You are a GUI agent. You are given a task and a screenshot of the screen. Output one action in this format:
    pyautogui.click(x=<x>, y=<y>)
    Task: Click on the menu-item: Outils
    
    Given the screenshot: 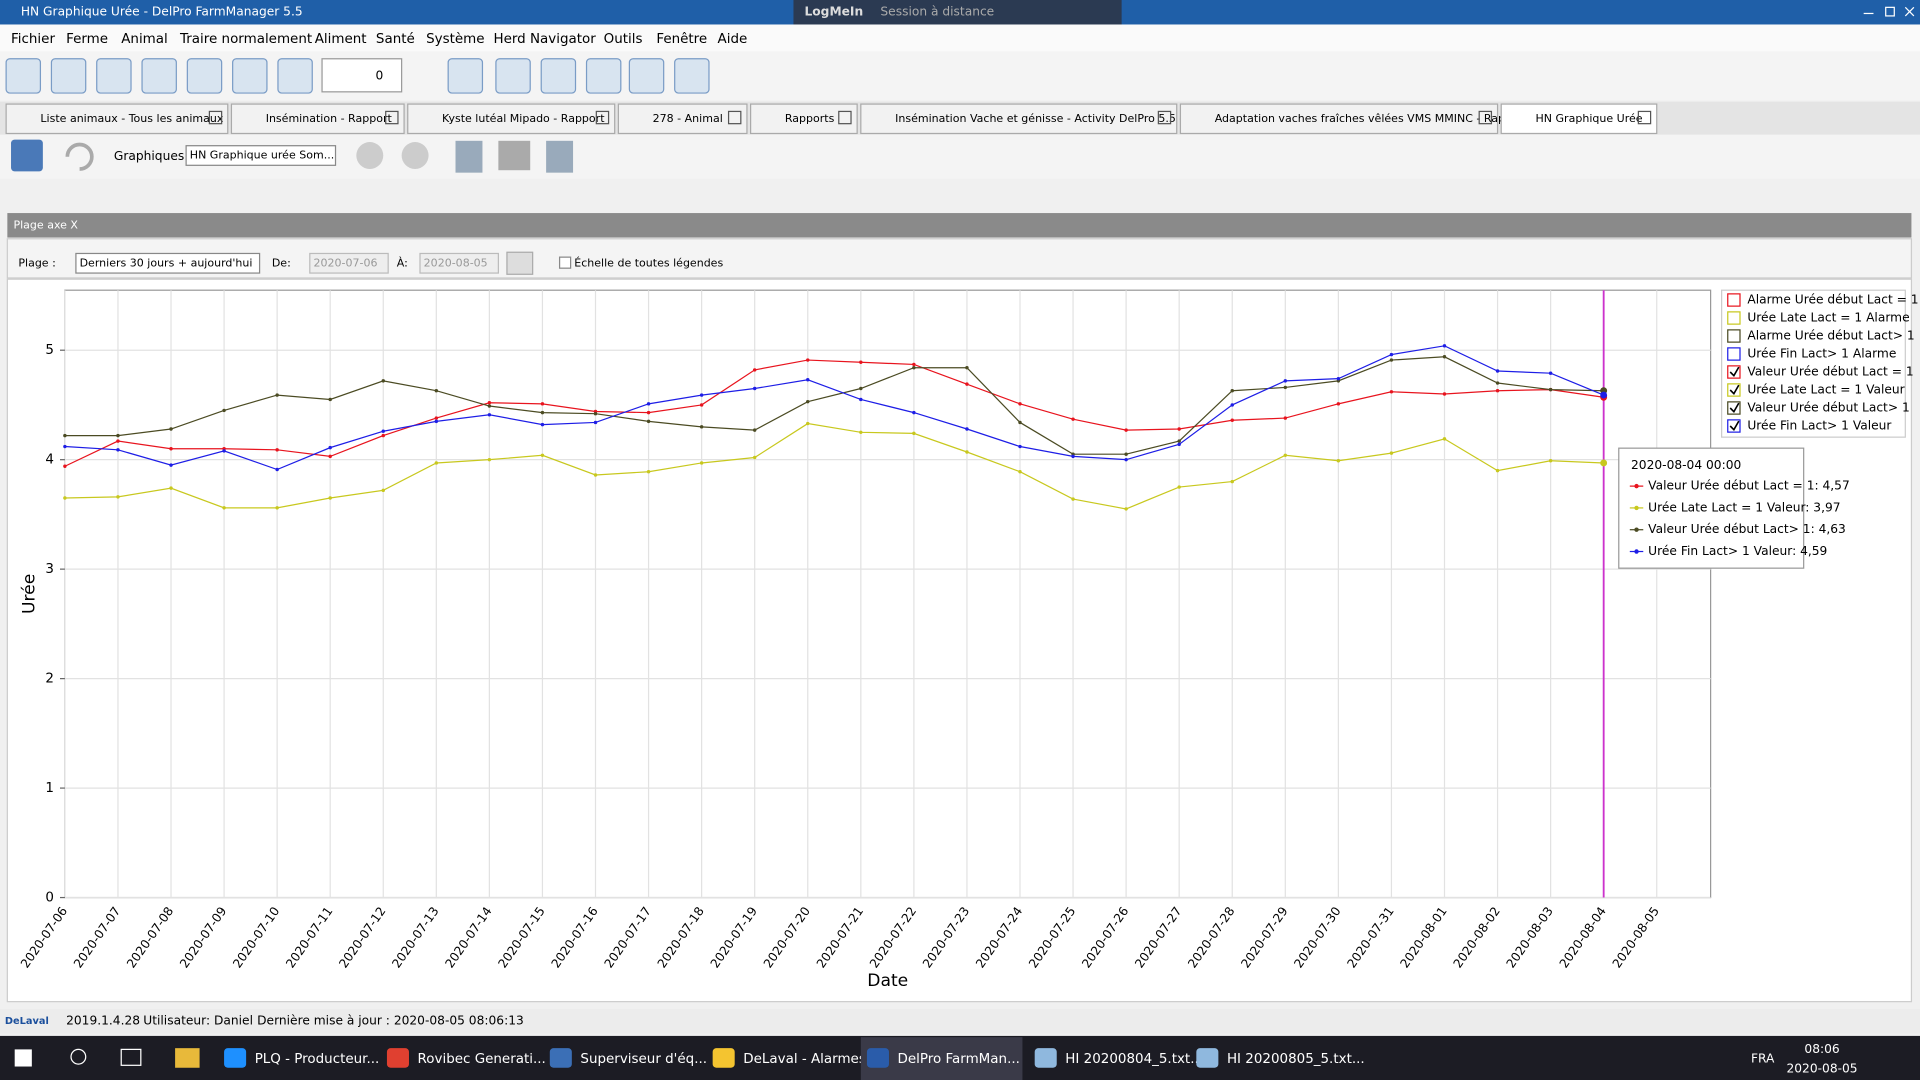 What is the action you would take?
    pyautogui.click(x=623, y=39)
    